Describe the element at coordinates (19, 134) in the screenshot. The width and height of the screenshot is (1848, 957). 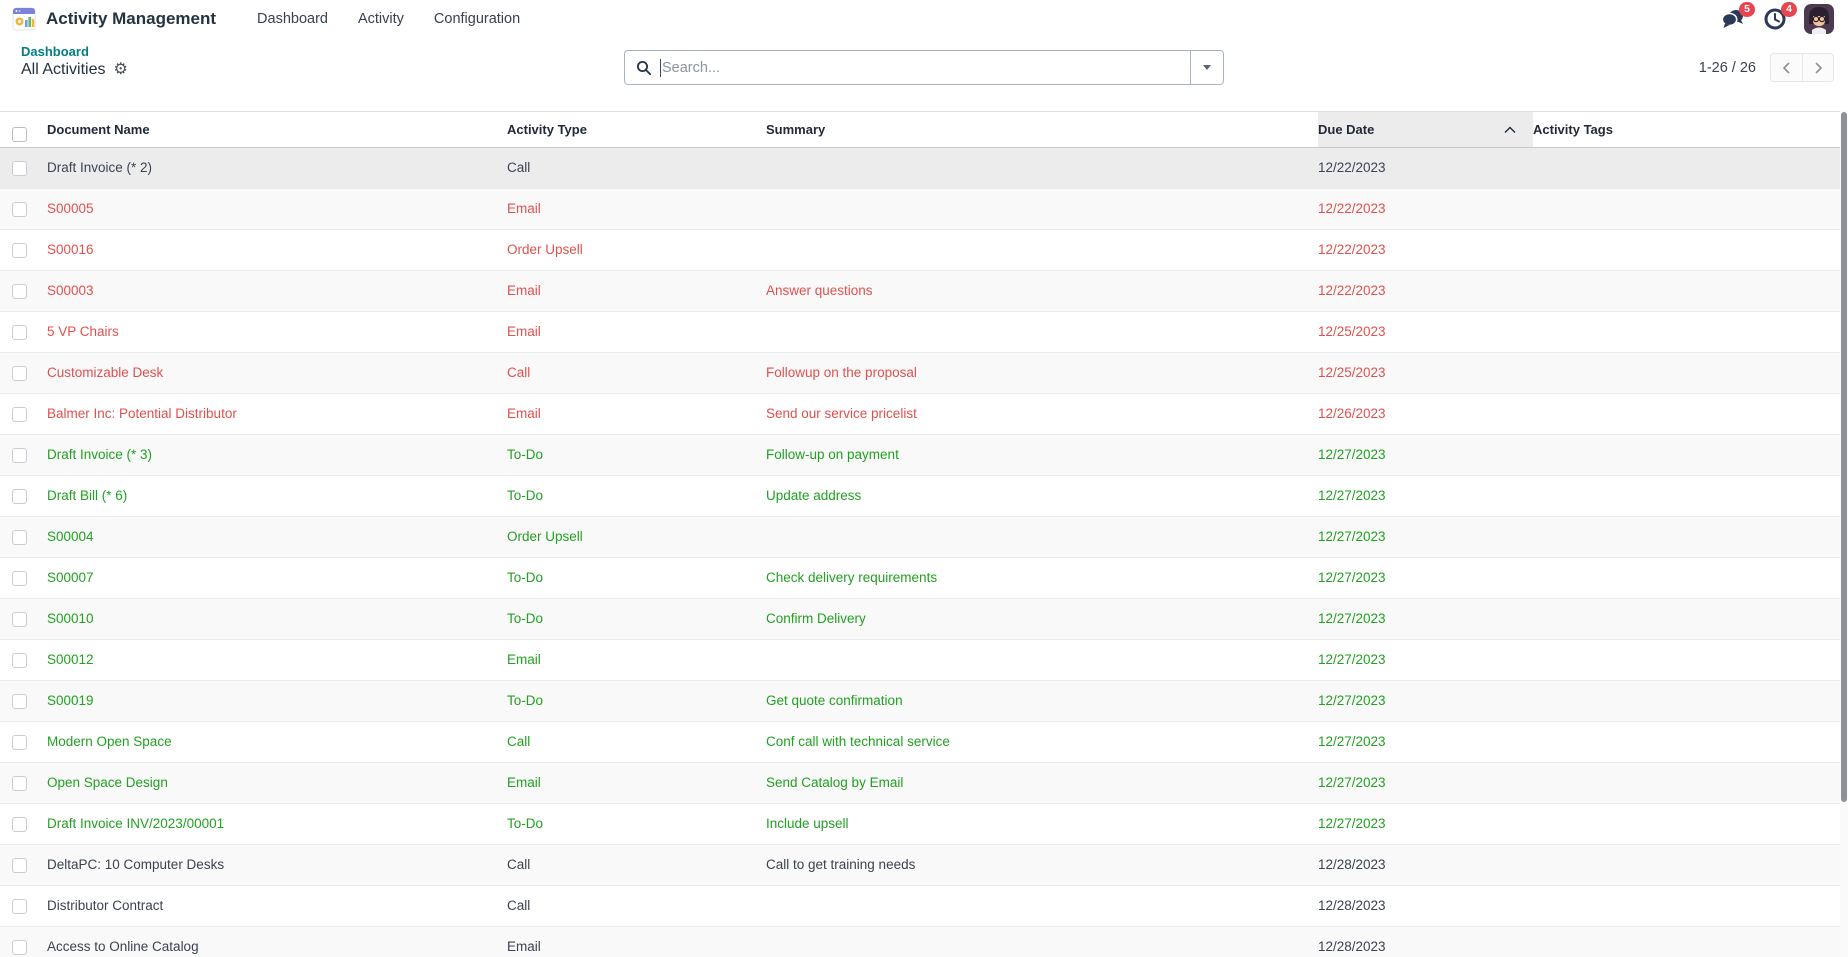
I see `select-all-checkbox` at that location.